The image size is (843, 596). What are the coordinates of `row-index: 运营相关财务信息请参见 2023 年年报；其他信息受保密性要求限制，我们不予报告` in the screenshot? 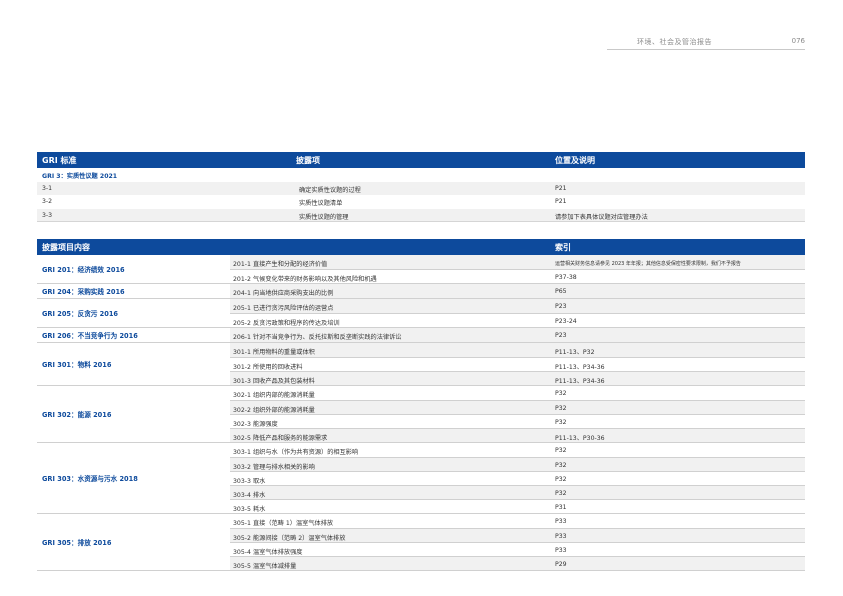 It's located at (648, 263).